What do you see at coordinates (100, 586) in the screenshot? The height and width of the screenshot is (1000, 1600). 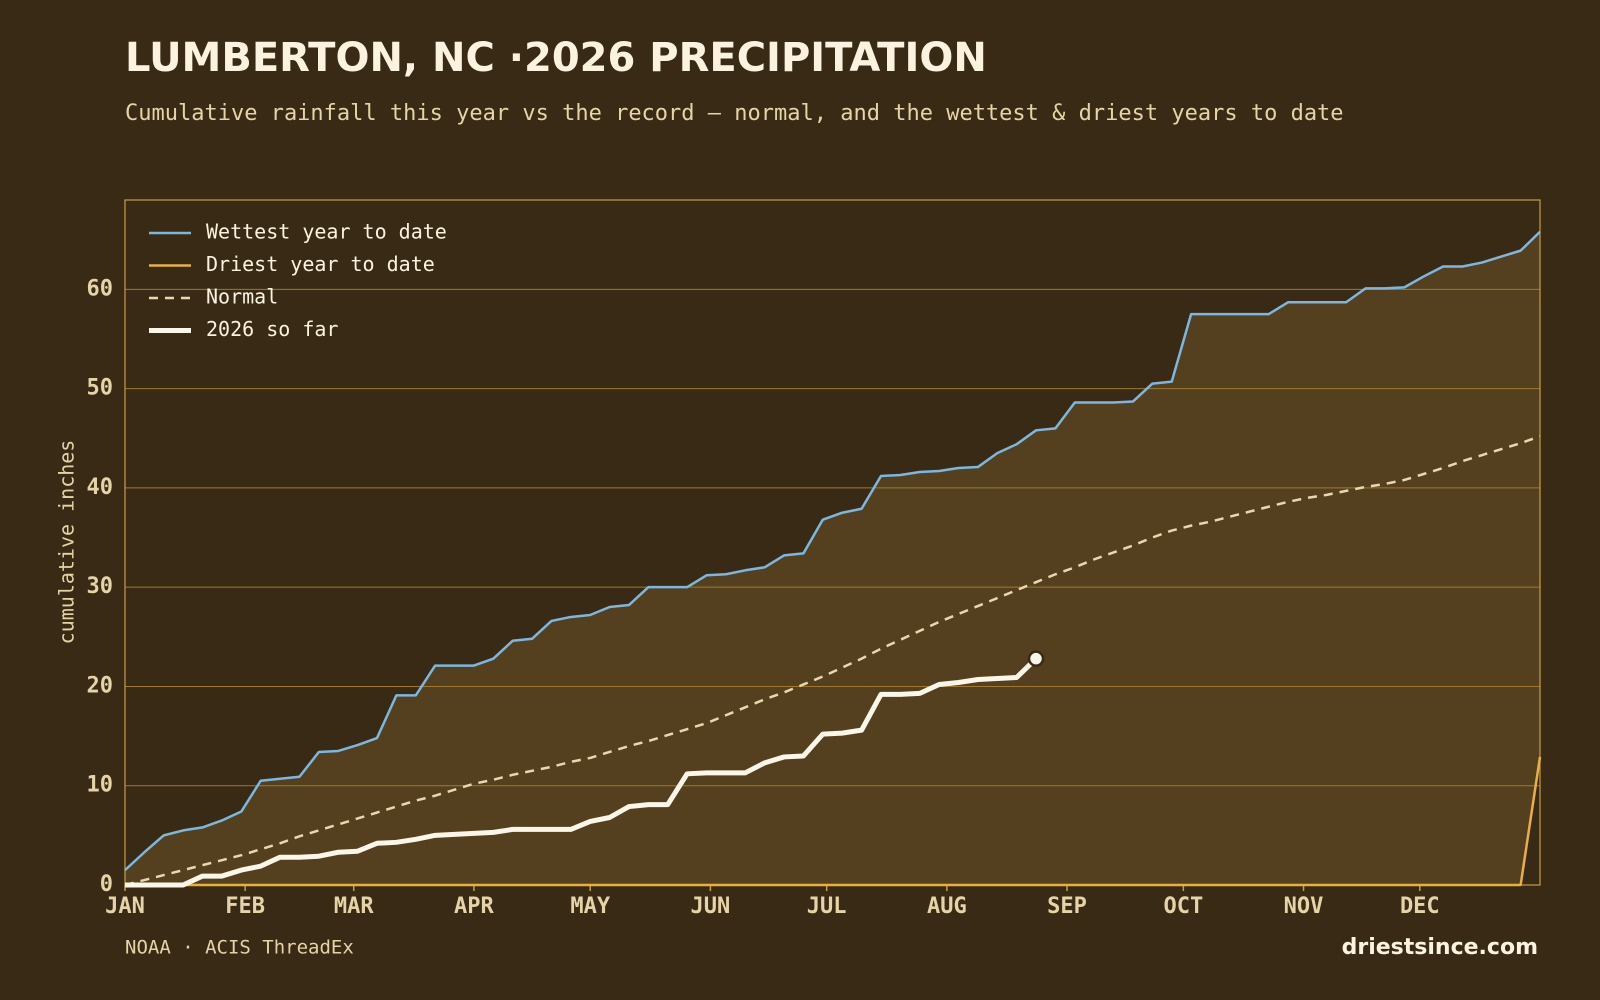 I see `y-tick-label: 30` at bounding box center [100, 586].